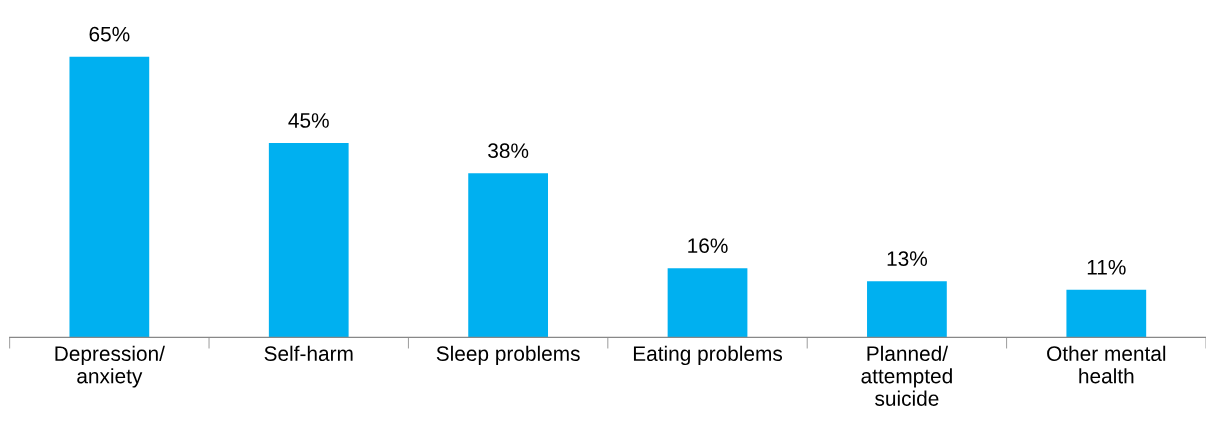 The image size is (1206, 441). What do you see at coordinates (508, 151) in the screenshot?
I see `data-label: 38%` at bounding box center [508, 151].